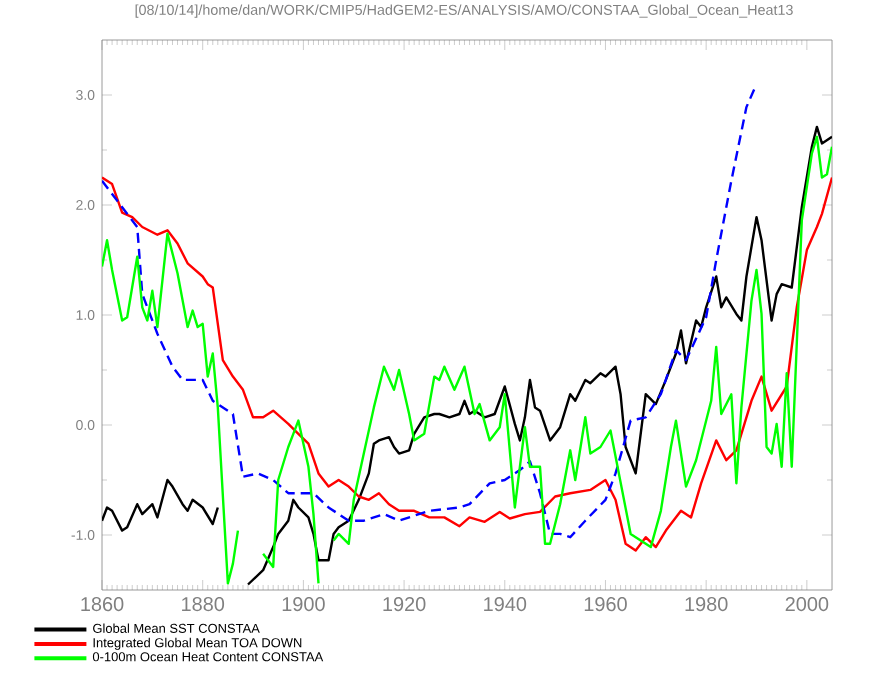 This screenshot has width=888, height=674. Describe the element at coordinates (706, 604) in the screenshot. I see `x-tick-label: 1980` at that location.